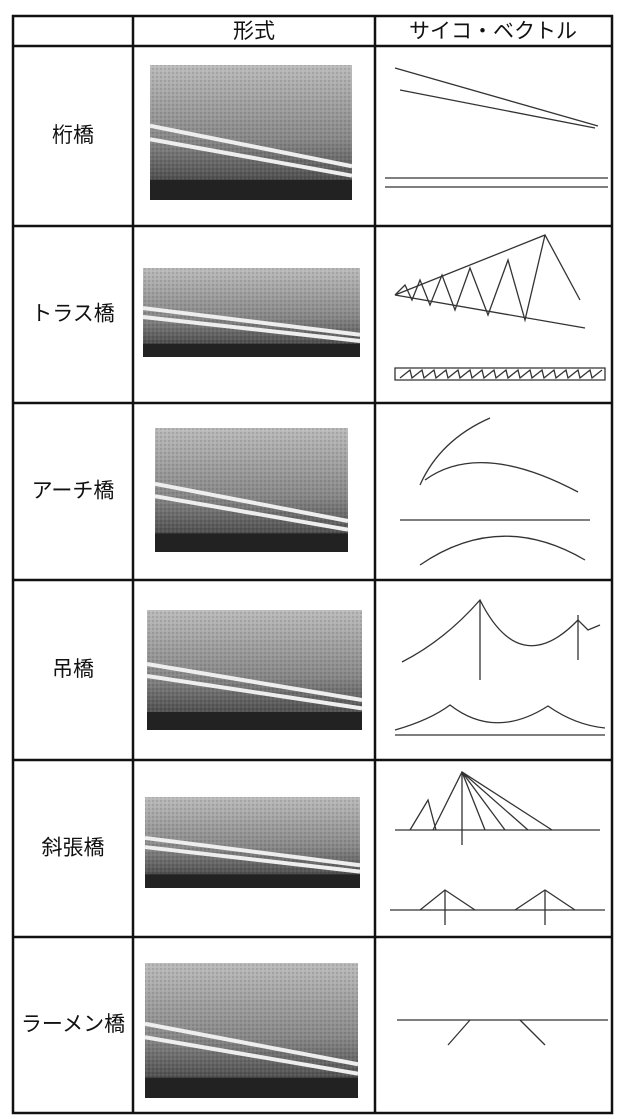 This screenshot has width=621, height=1119. Describe the element at coordinates (73, 314) in the screenshot. I see `bridge-type: トラス橋` at that location.